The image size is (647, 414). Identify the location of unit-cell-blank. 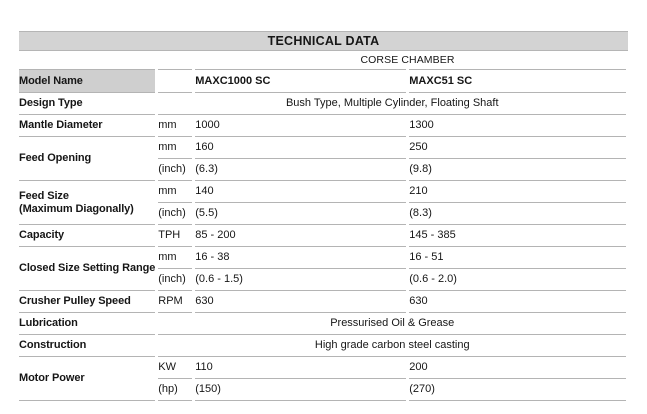
(175, 81).